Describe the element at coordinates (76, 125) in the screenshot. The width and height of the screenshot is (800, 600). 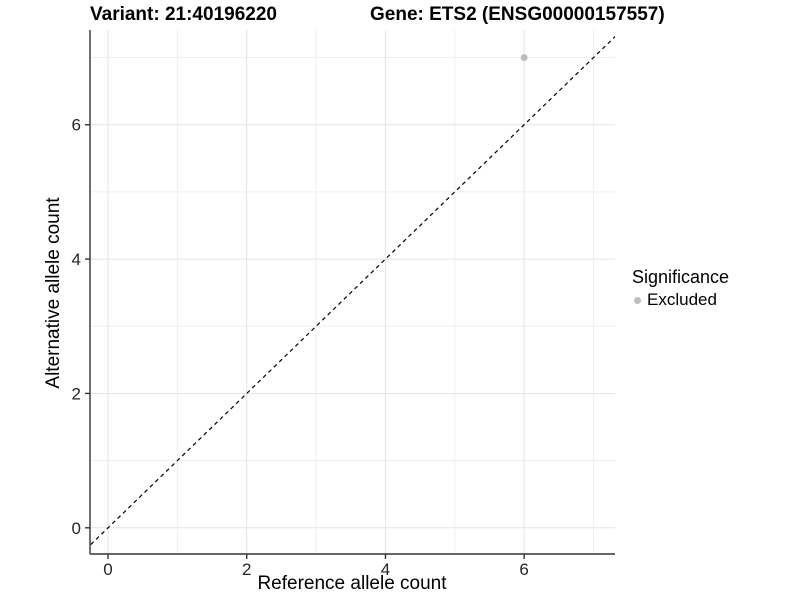
I see `y-tick-label: 6` at that location.